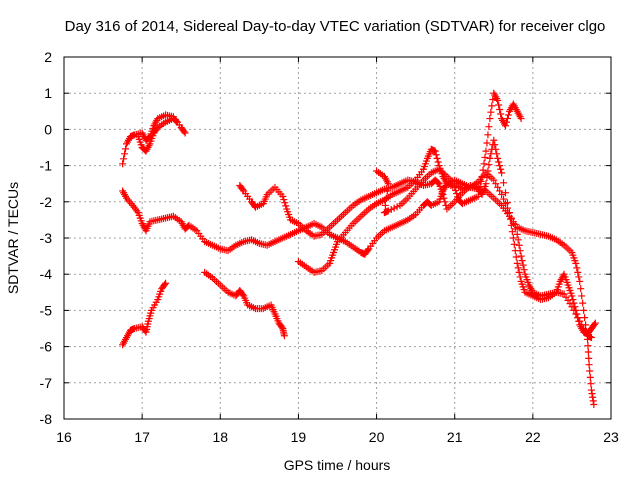 The height and width of the screenshot is (480, 640). What do you see at coordinates (64, 437) in the screenshot?
I see `x-tick-label: 16` at bounding box center [64, 437].